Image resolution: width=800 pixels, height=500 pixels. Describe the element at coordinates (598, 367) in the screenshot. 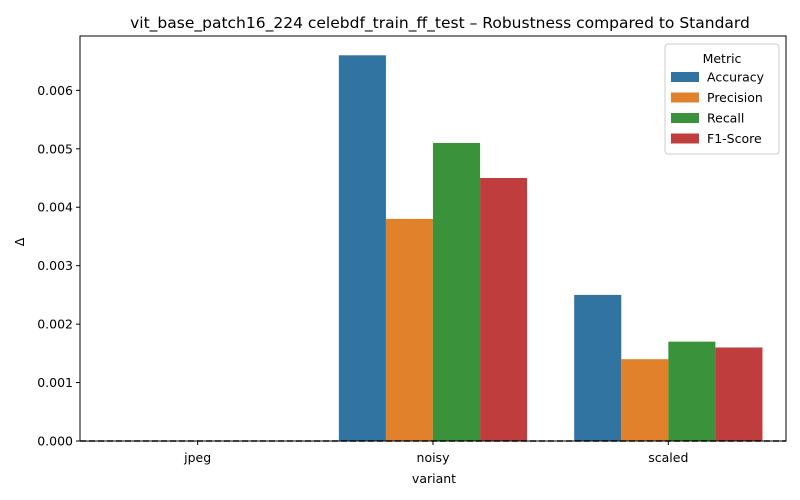

I see `bar-accuracy-scaled` at that location.